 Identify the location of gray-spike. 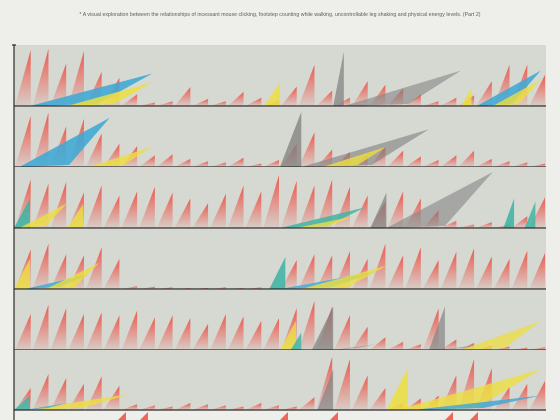
(322, 328).